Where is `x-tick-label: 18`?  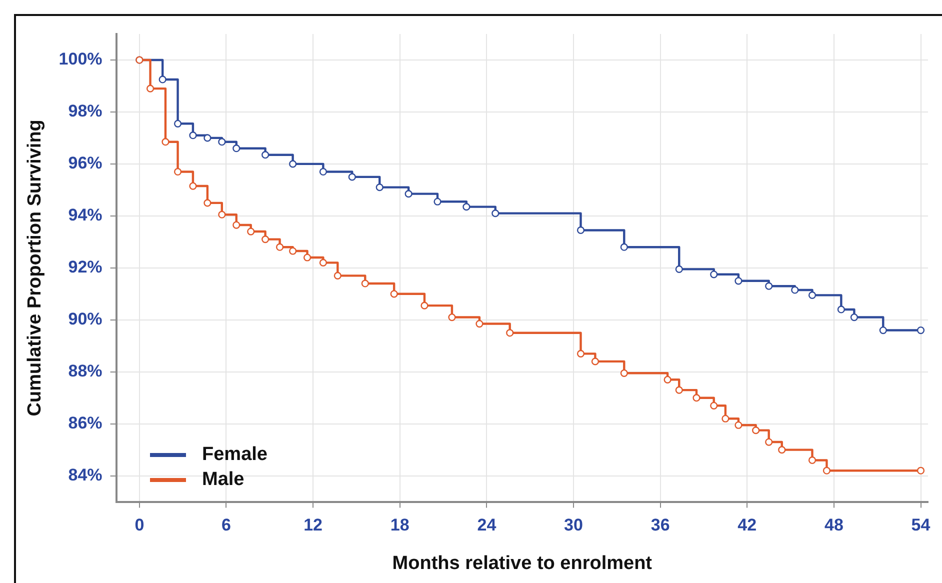 x-tick-label: 18 is located at coordinates (400, 525).